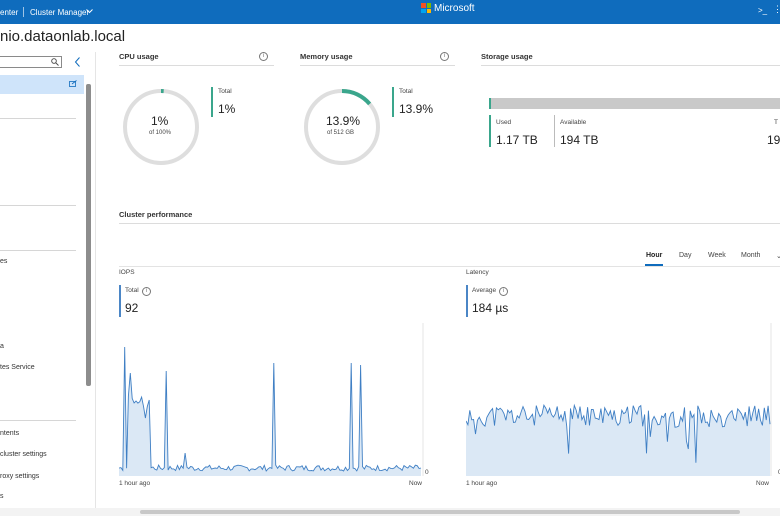 The image size is (780, 516). Describe the element at coordinates (717, 255) in the screenshot. I see `tab-week: Week` at that location.